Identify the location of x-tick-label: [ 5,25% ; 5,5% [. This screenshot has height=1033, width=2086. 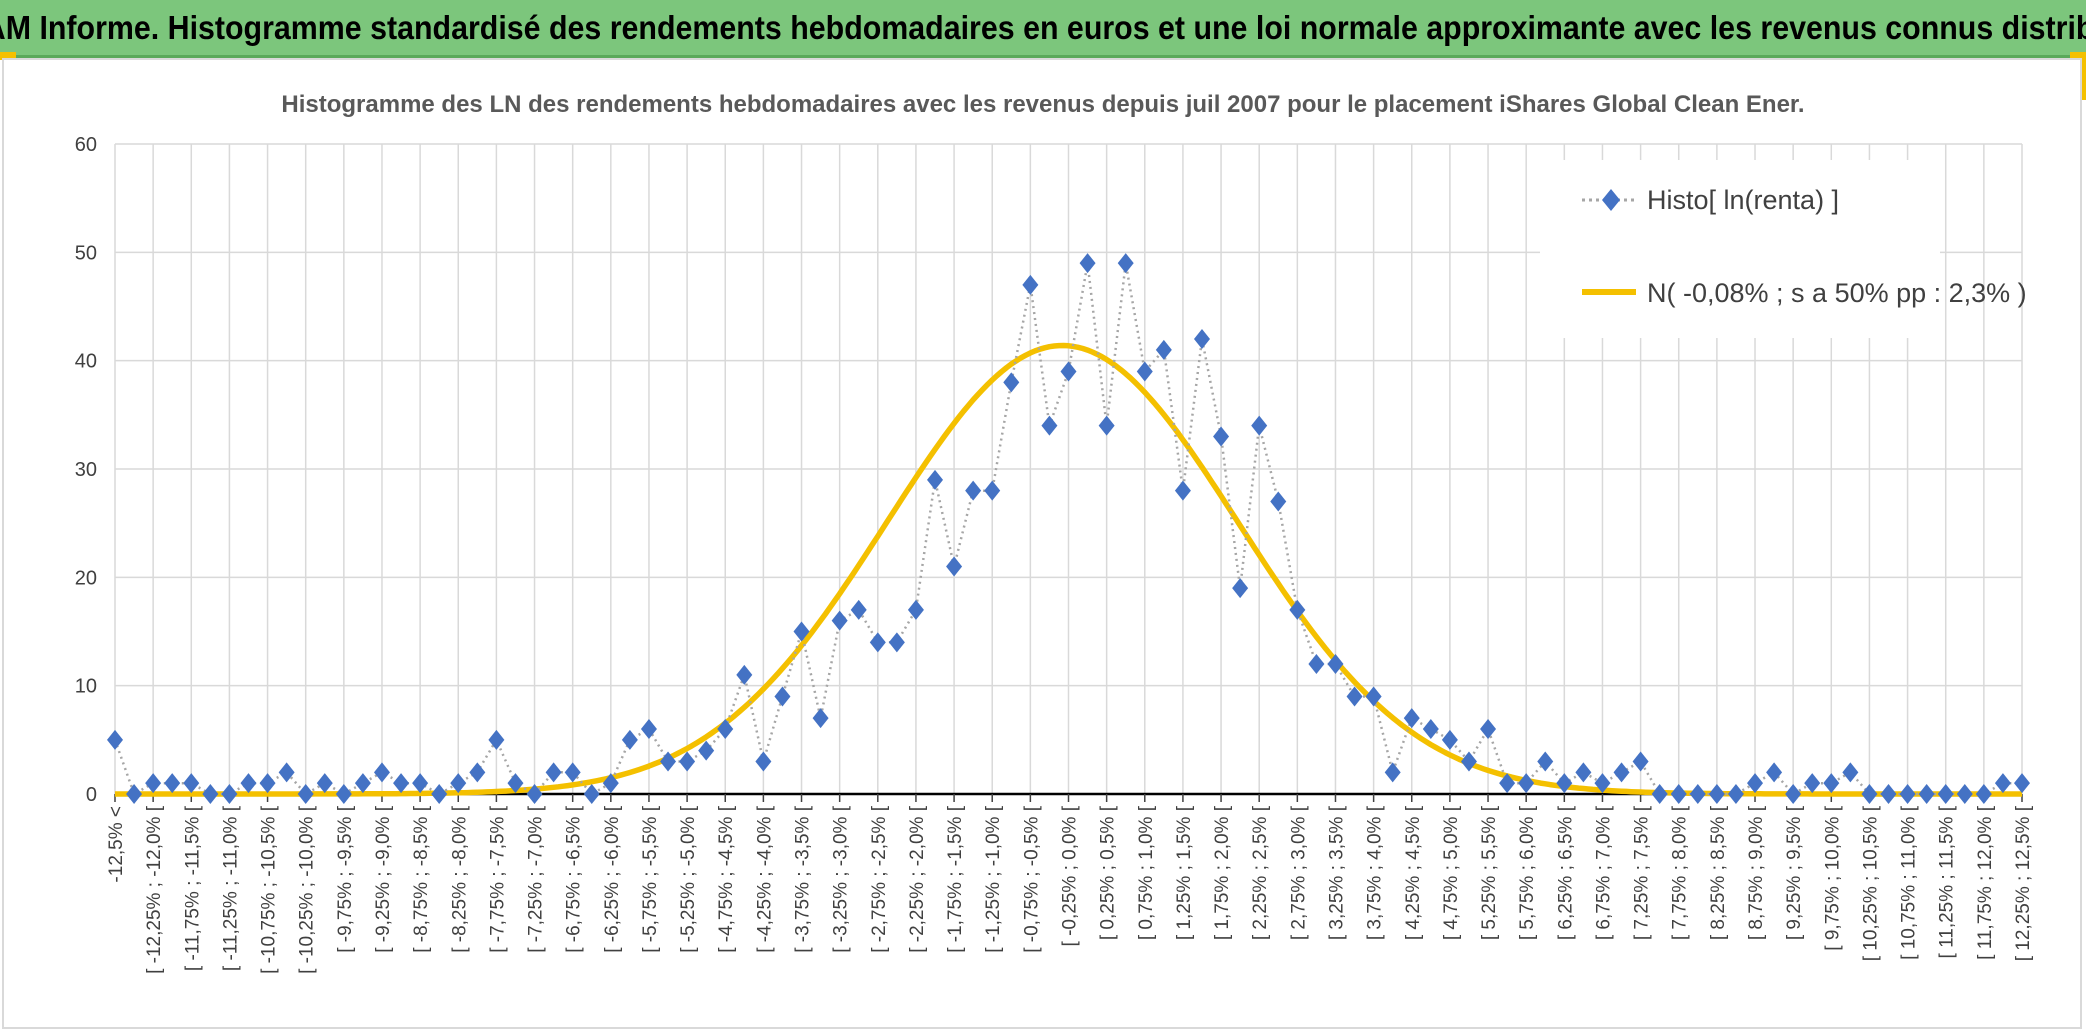
(1489, 872).